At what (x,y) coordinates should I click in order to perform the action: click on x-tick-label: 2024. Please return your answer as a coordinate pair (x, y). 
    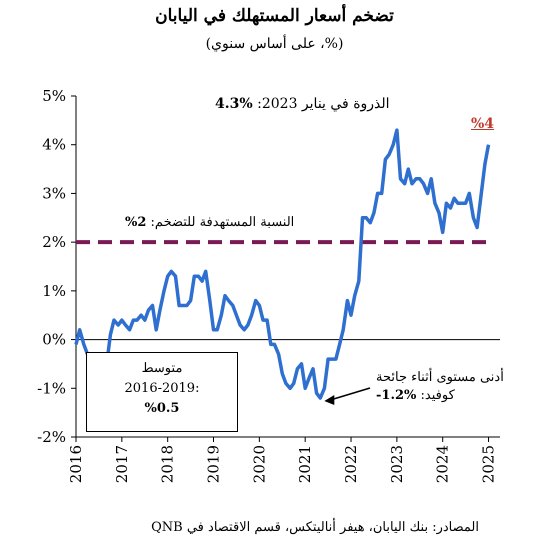
    Looking at the image, I should click on (443, 464).